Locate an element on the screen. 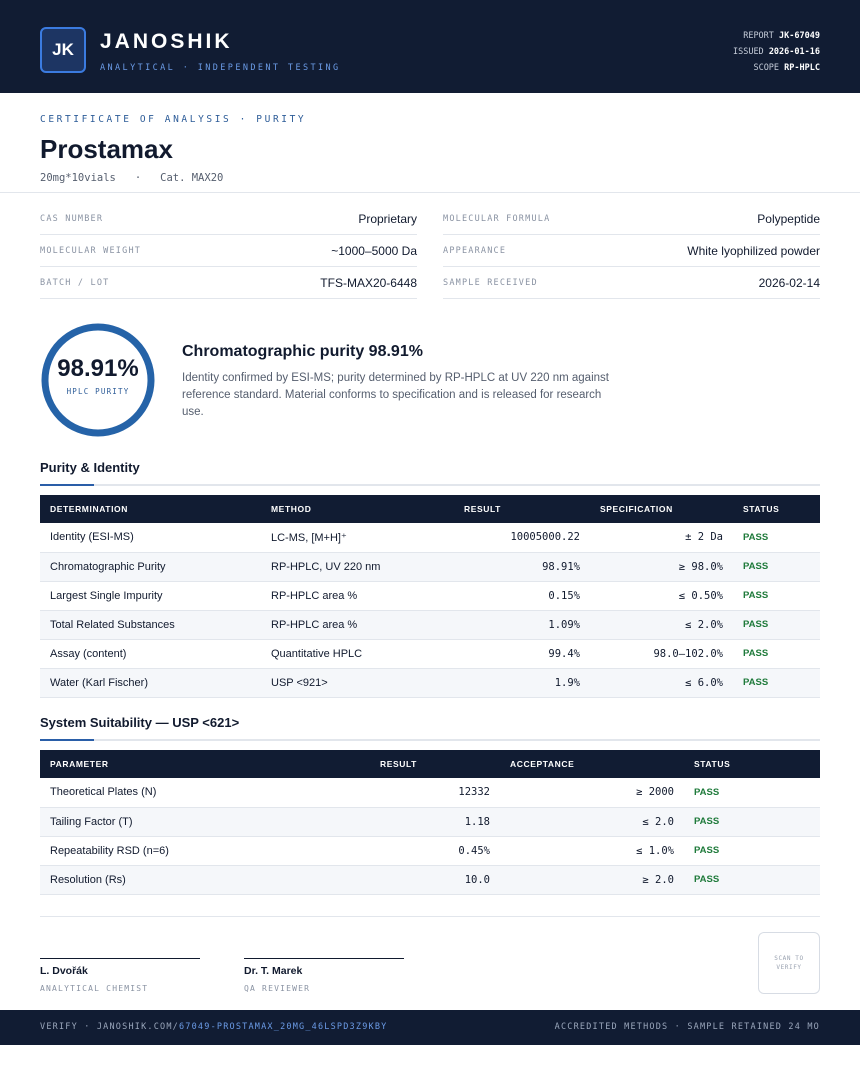 The height and width of the screenshot is (1073, 860). property: SAMPLE RECEIVED 2026-02-14 is located at coordinates (631, 283).